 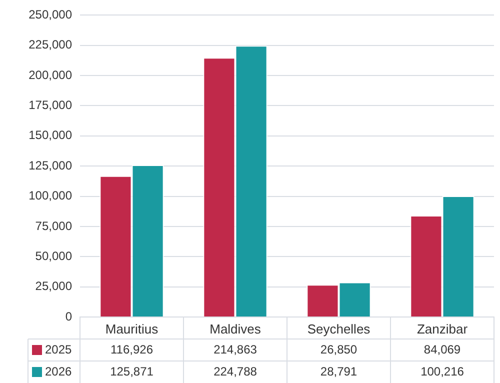 I want to click on y-tick-label: 100,000, so click(x=50, y=195).